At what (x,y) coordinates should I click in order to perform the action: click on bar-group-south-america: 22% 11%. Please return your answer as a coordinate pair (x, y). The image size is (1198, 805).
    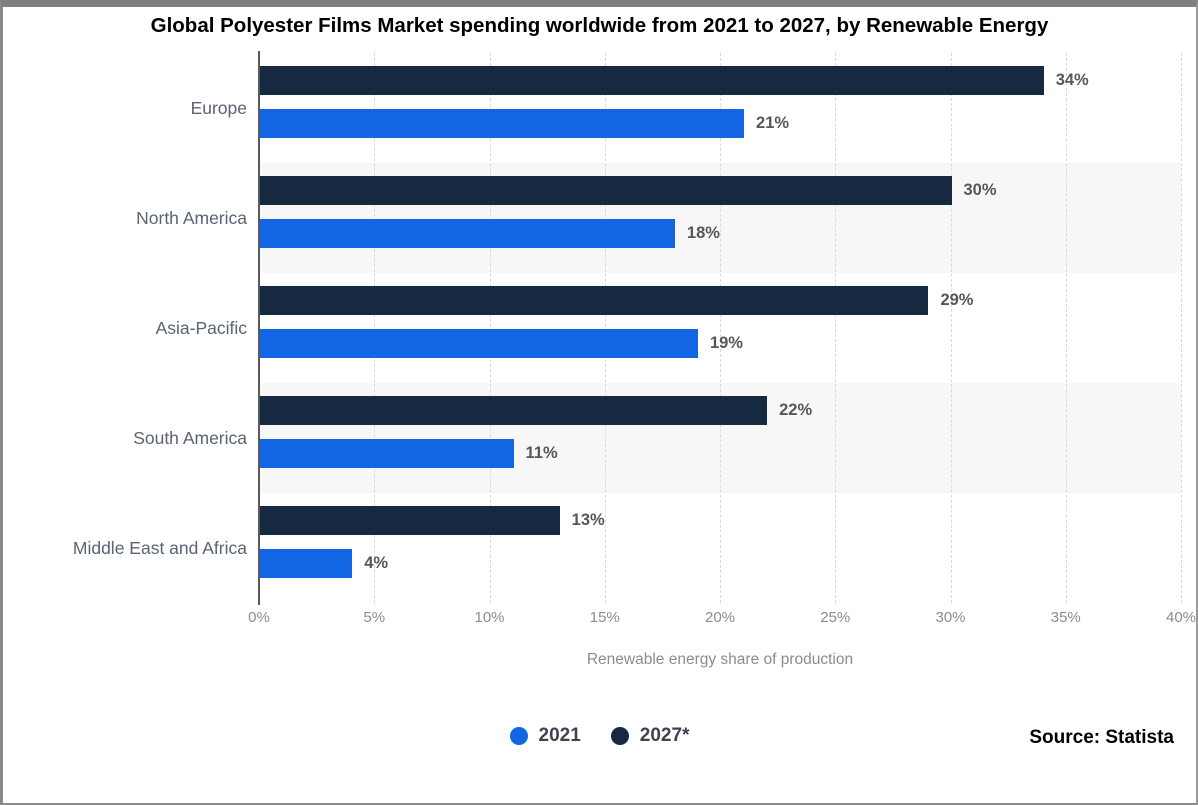
    Looking at the image, I should click on (720, 438).